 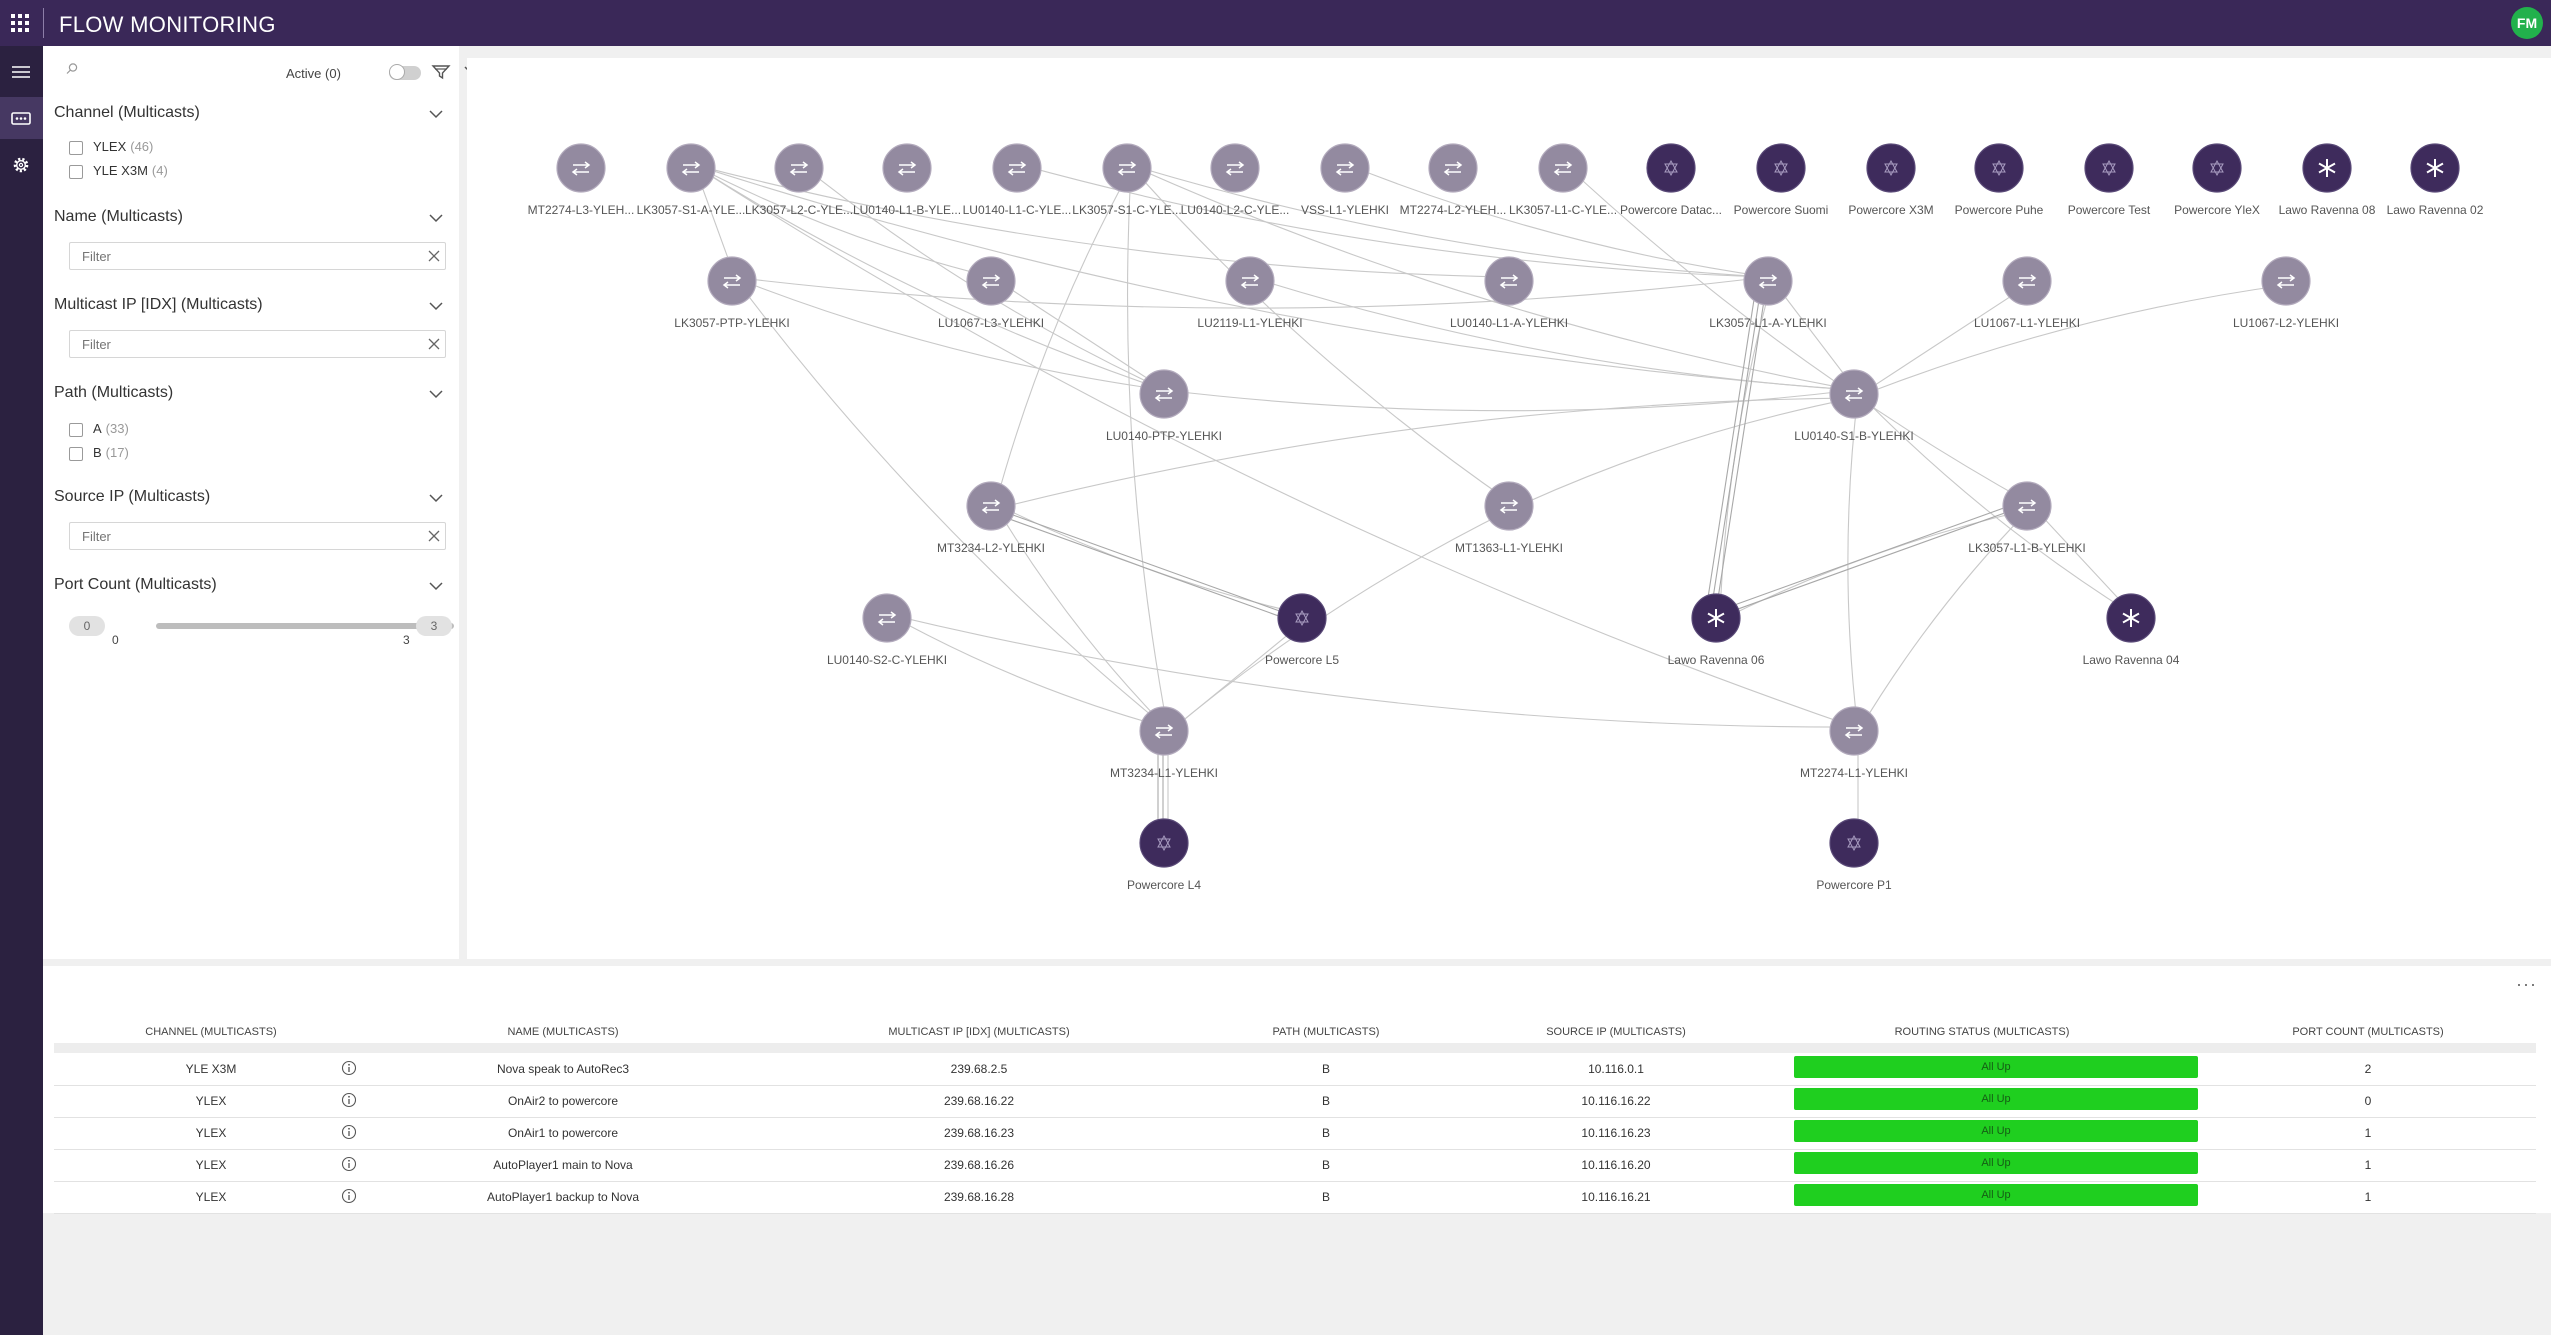 I want to click on graph-node-switch: LU1067-L1-YLEHKI, so click(x=2027, y=293).